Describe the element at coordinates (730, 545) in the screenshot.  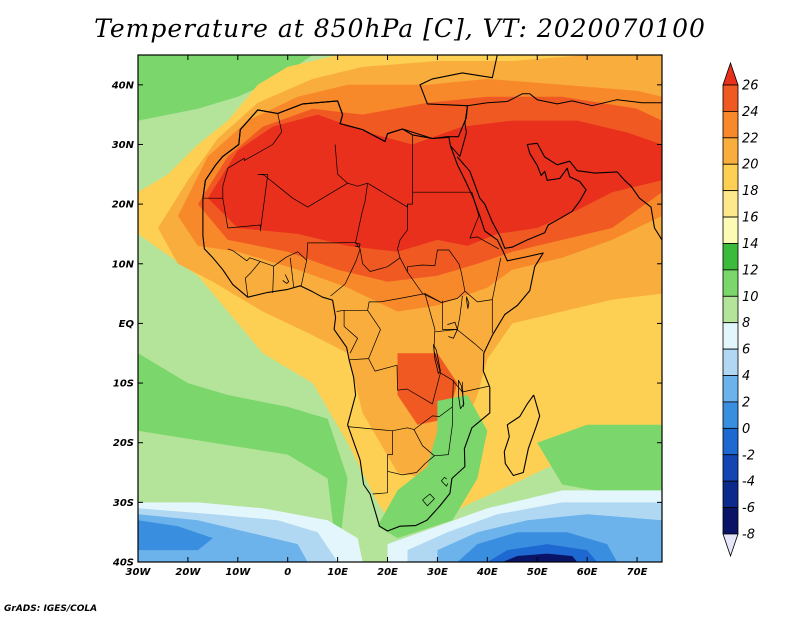
I see `colorbar-bottom-arrow` at that location.